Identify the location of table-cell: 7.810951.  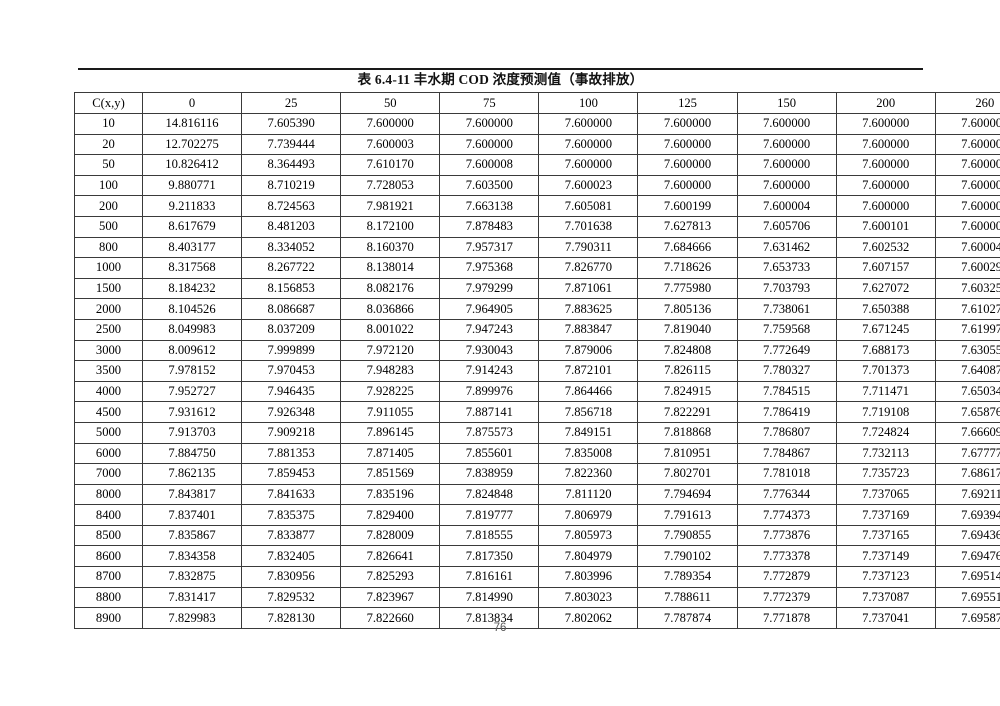
(687, 453).